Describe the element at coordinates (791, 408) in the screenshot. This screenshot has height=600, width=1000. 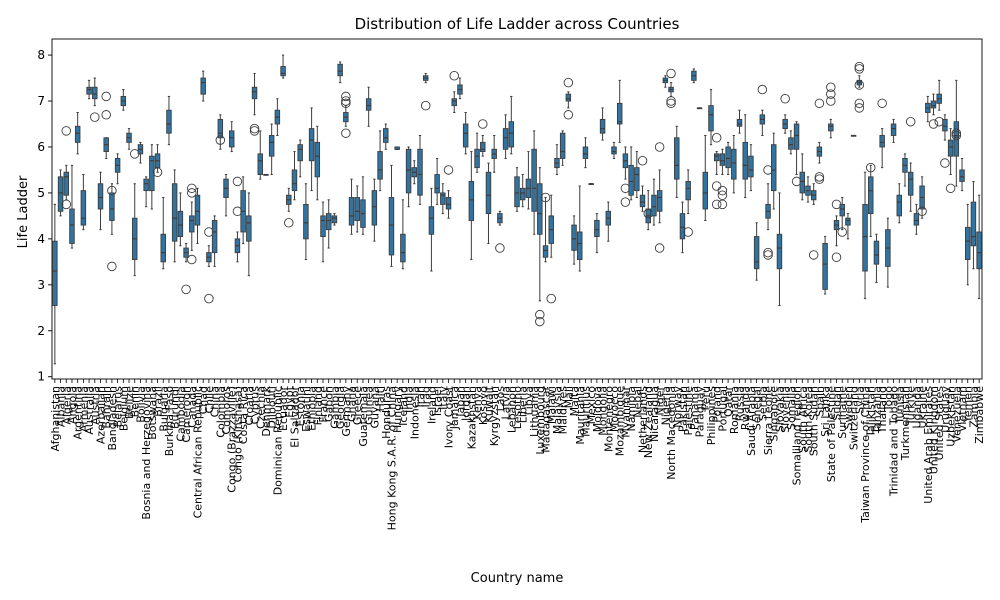
I see `x-tick-label: Somalia` at that location.